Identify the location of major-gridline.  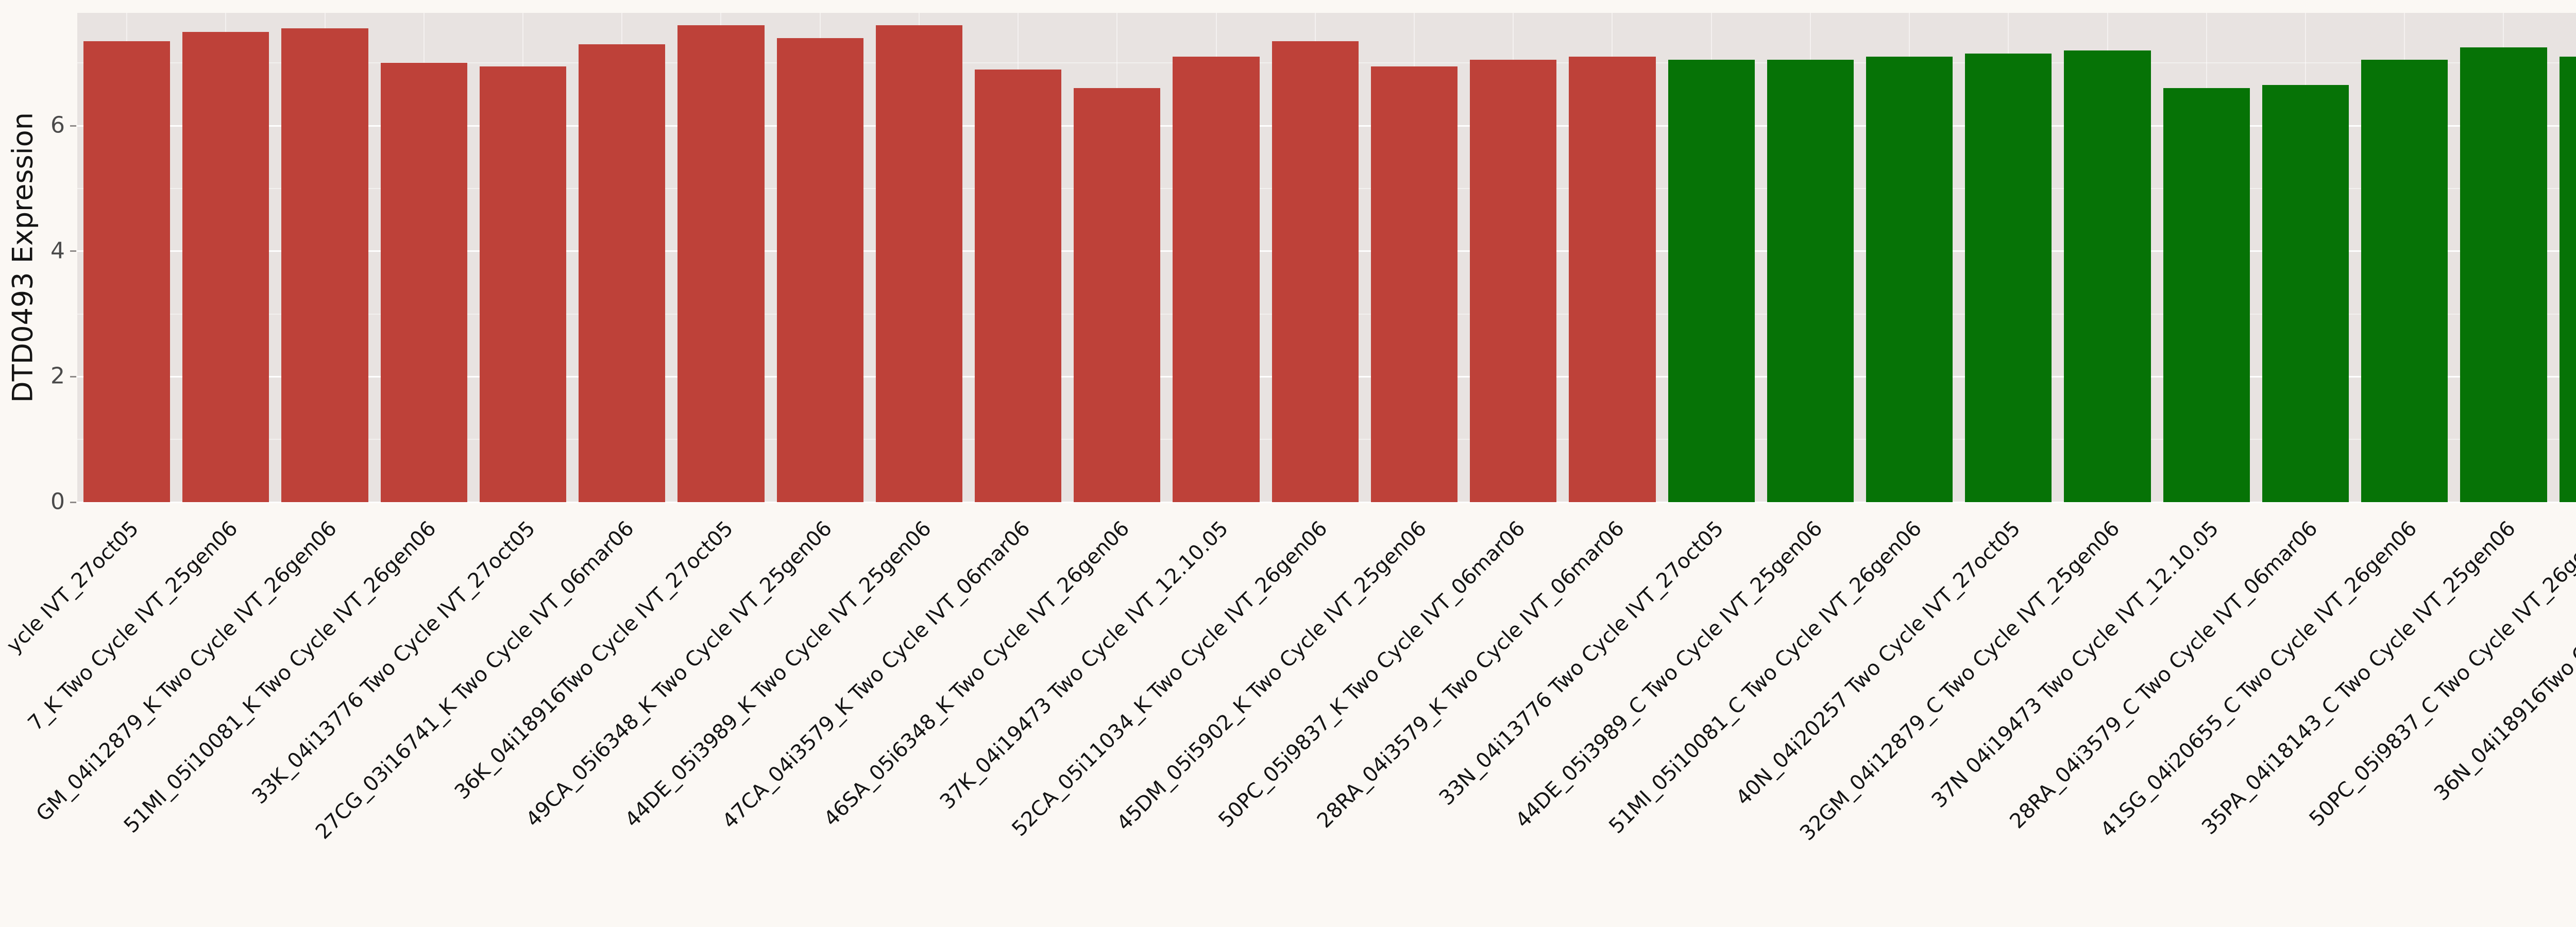
(1326, 502).